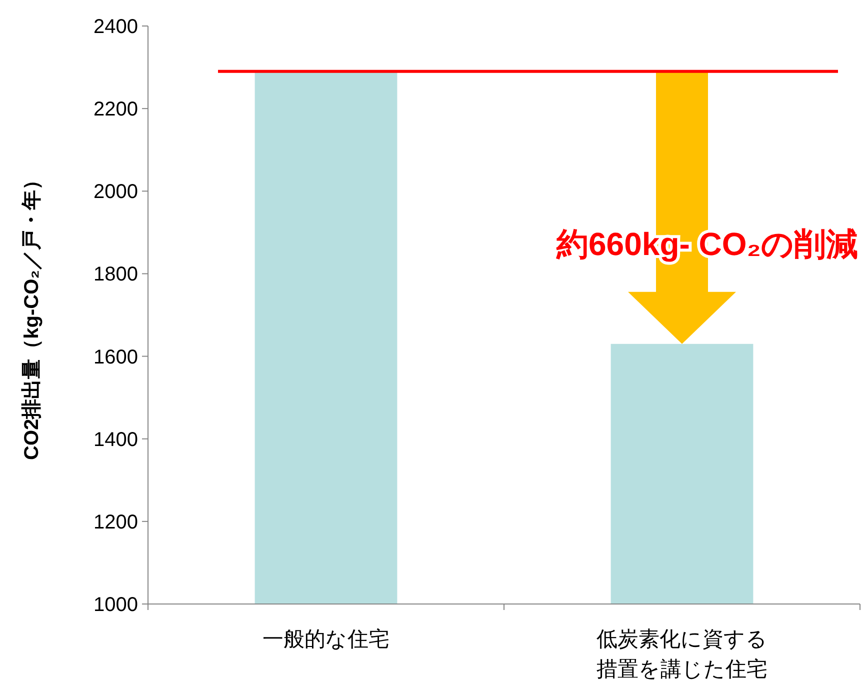  Describe the element at coordinates (116, 27) in the screenshot. I see `y-tick-label: 2400` at that location.